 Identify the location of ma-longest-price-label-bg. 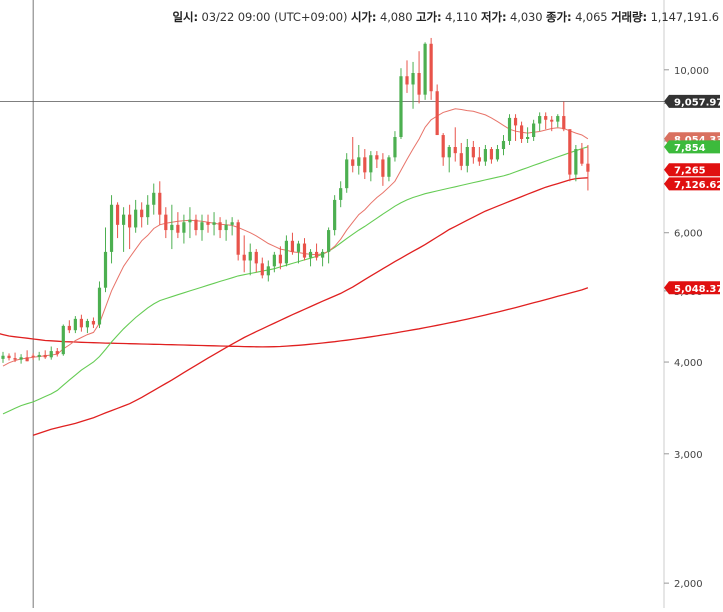
(692, 288).